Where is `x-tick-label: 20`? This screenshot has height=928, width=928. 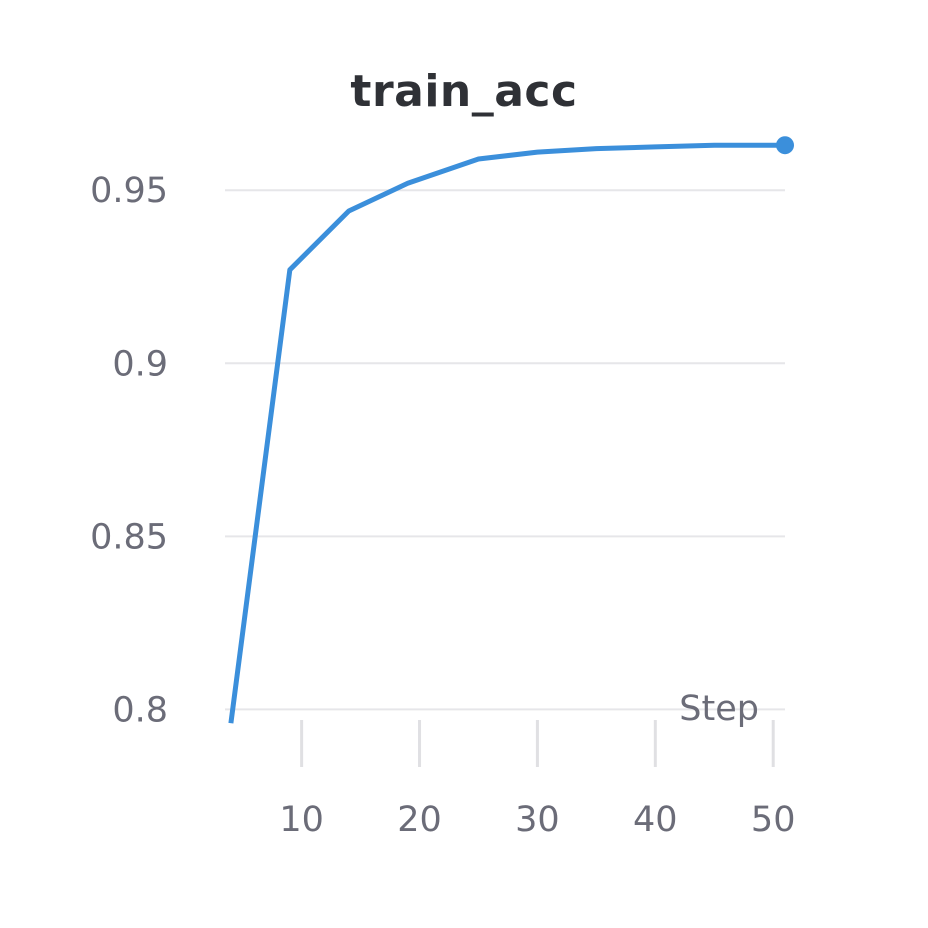 x-tick-label: 20 is located at coordinates (419, 820).